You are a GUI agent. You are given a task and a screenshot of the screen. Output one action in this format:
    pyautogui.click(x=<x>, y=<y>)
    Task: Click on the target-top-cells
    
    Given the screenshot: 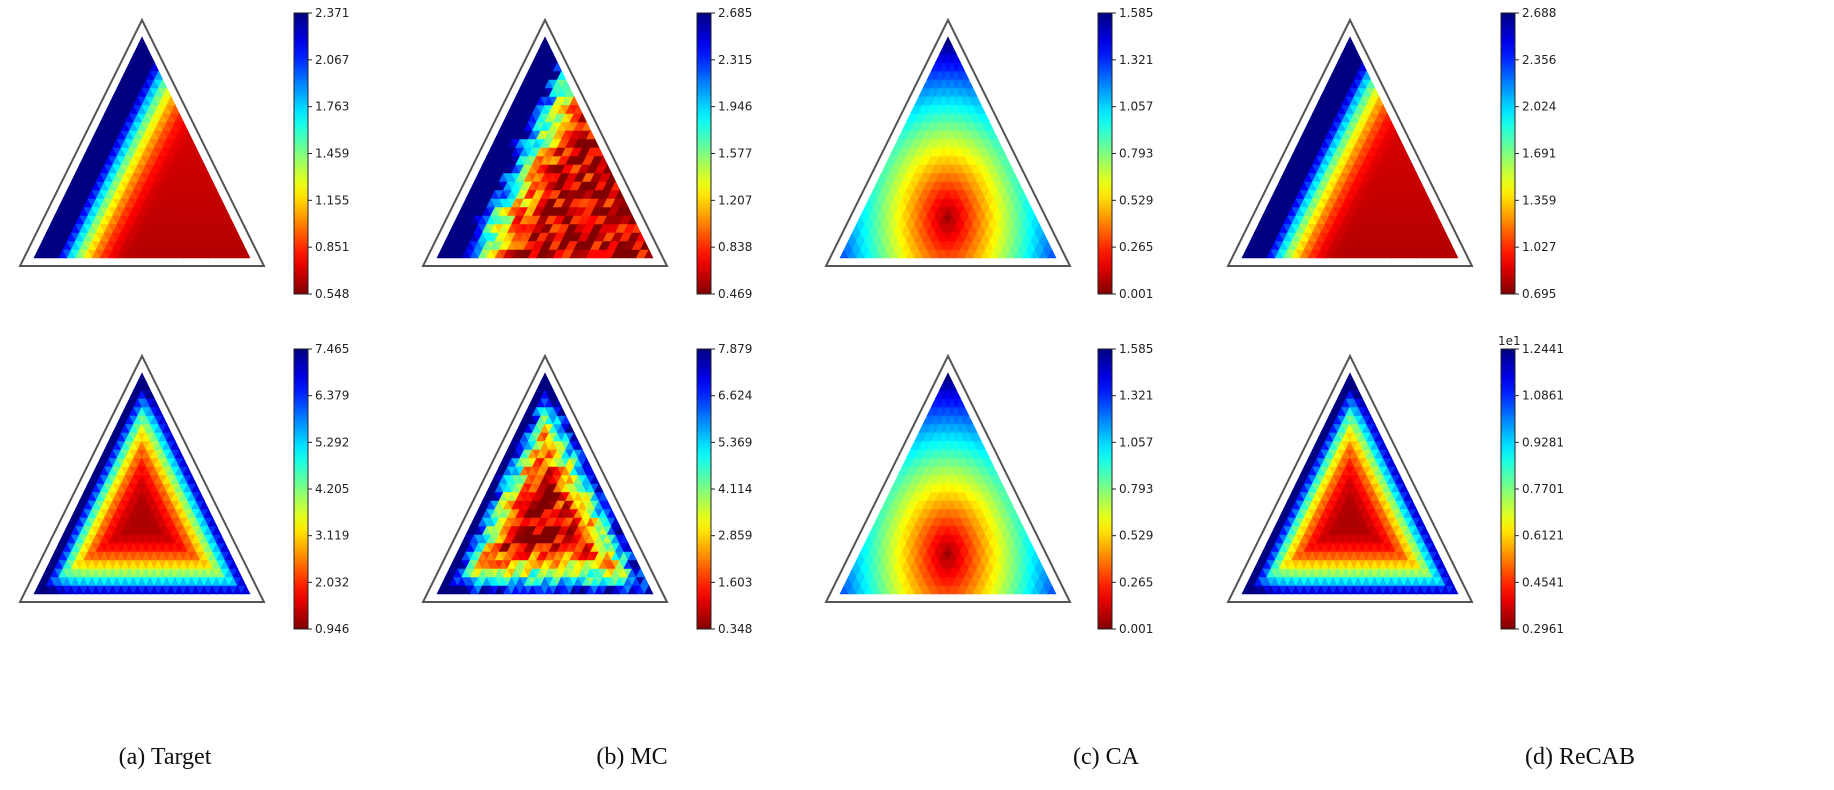 What is the action you would take?
    pyautogui.click(x=142, y=147)
    